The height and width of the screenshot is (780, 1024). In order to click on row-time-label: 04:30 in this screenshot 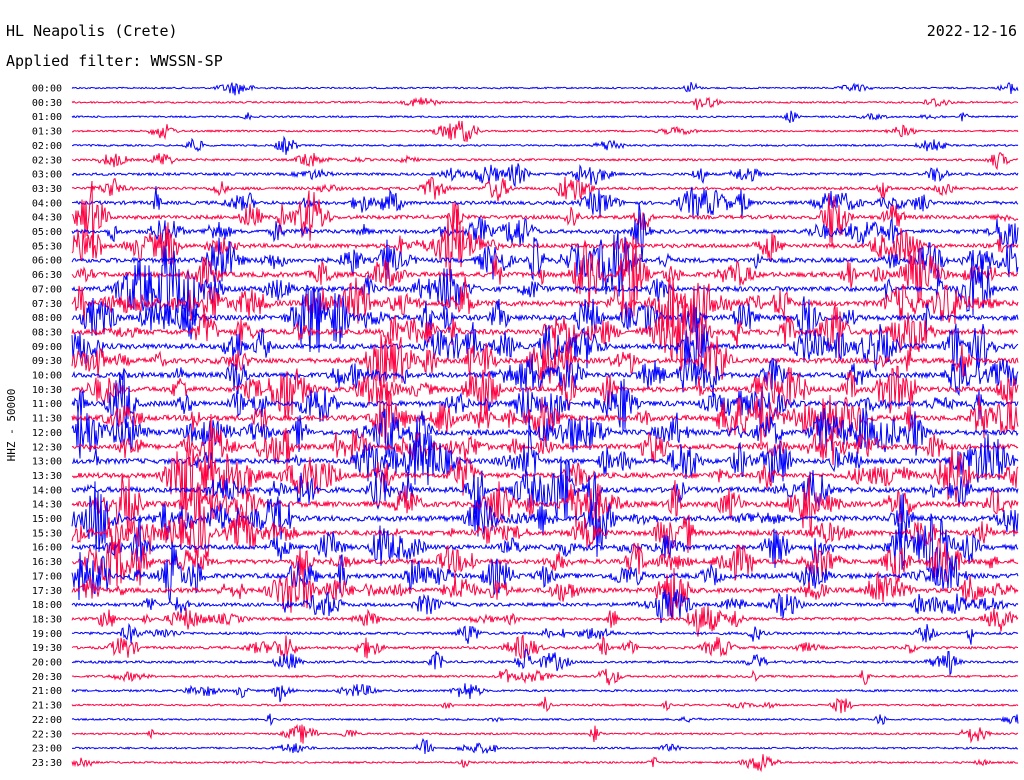, I will do `click(47, 218)`.